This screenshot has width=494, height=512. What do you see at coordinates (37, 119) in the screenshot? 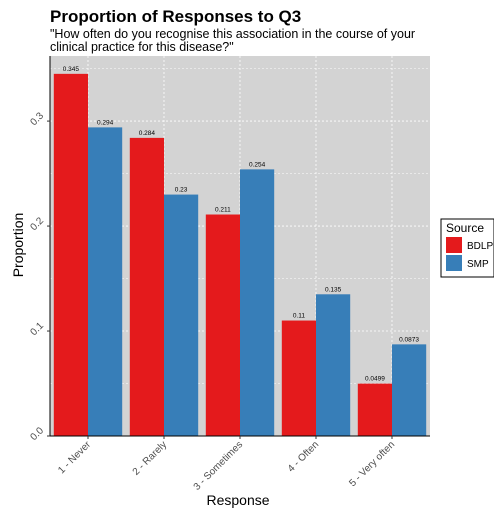
I see `y-tick-label: 0.3` at bounding box center [37, 119].